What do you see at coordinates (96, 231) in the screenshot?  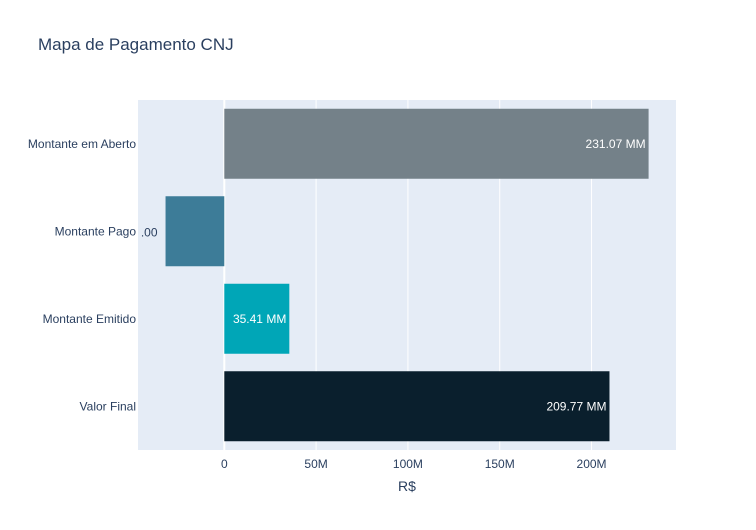 I see `y-tick-label: Montante Pago` at bounding box center [96, 231].